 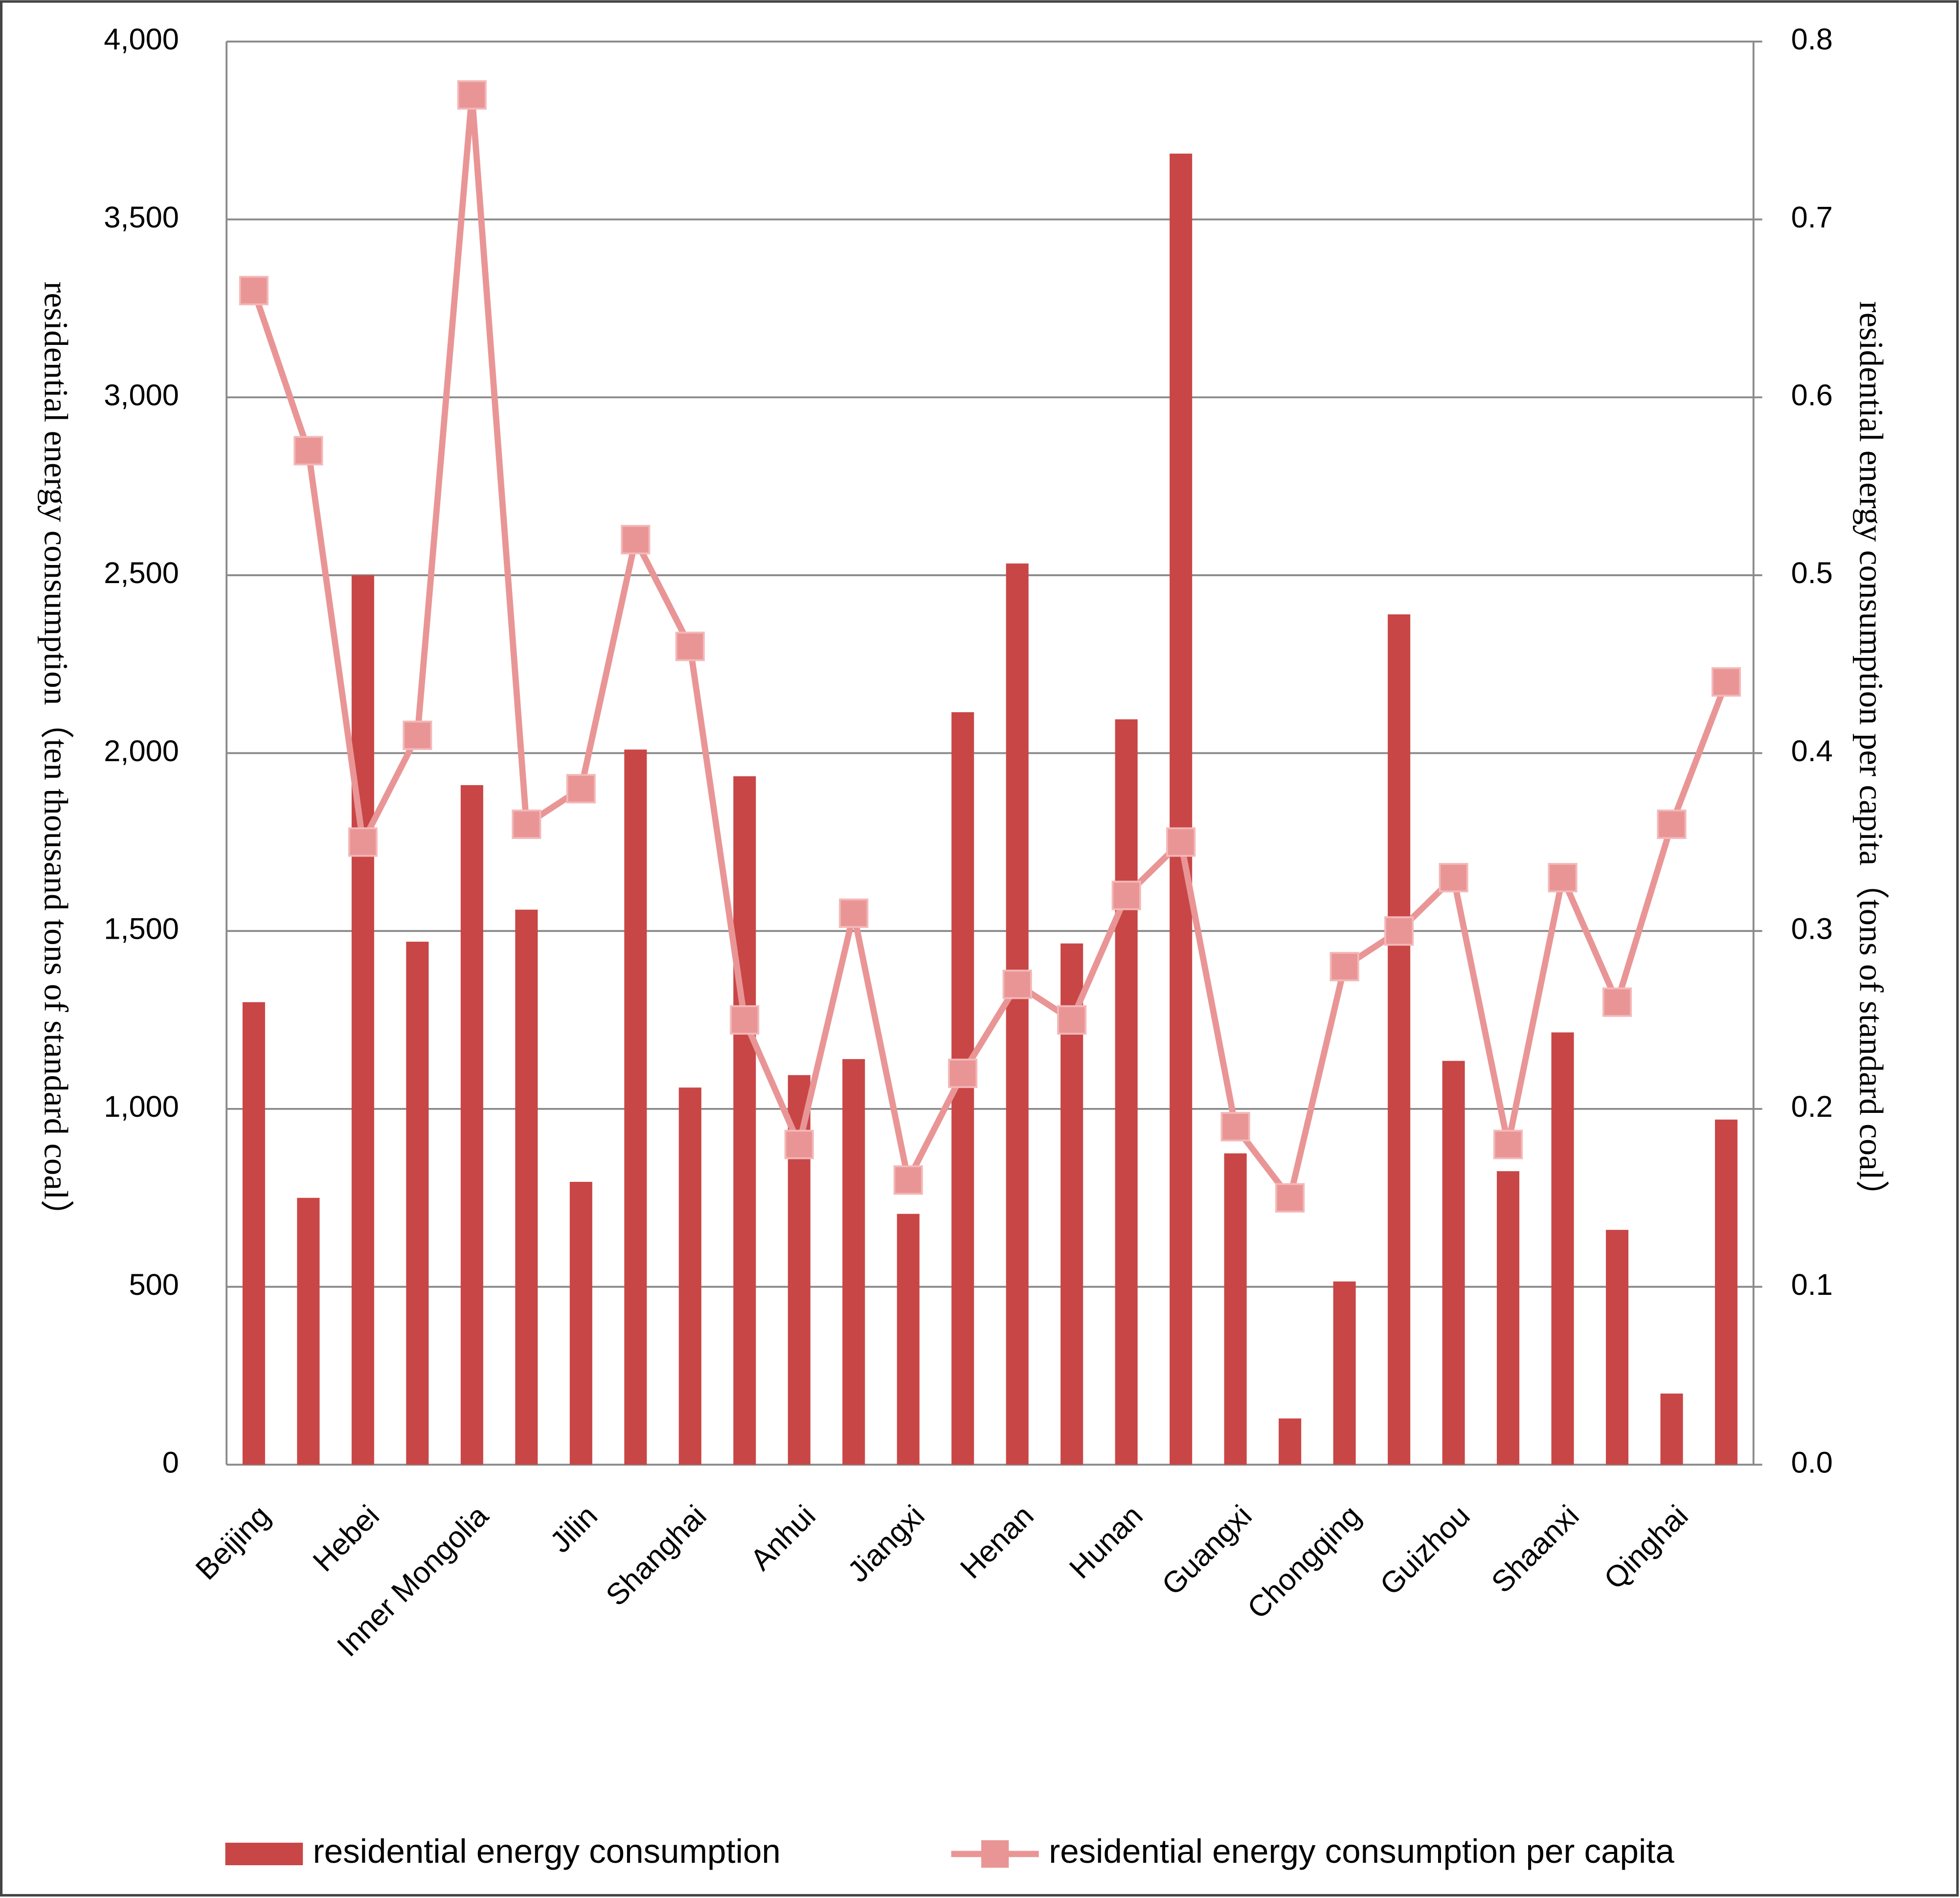 I want to click on y2-tick-label: 0.1, so click(x=1812, y=1285).